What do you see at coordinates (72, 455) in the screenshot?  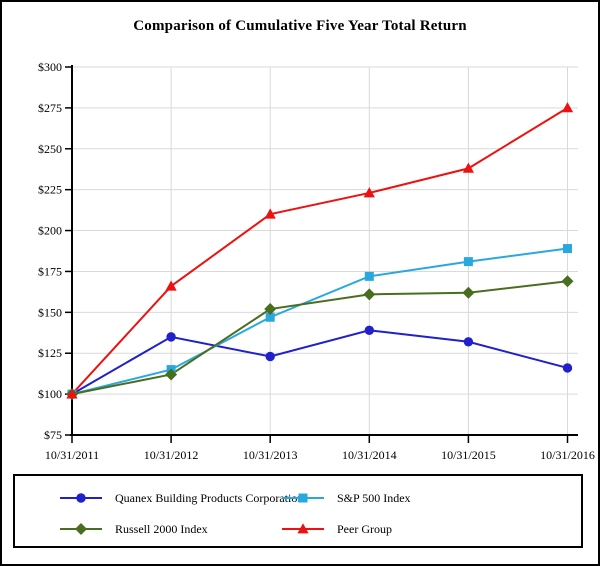 I see `svg-text: 10/31/2011` at bounding box center [72, 455].